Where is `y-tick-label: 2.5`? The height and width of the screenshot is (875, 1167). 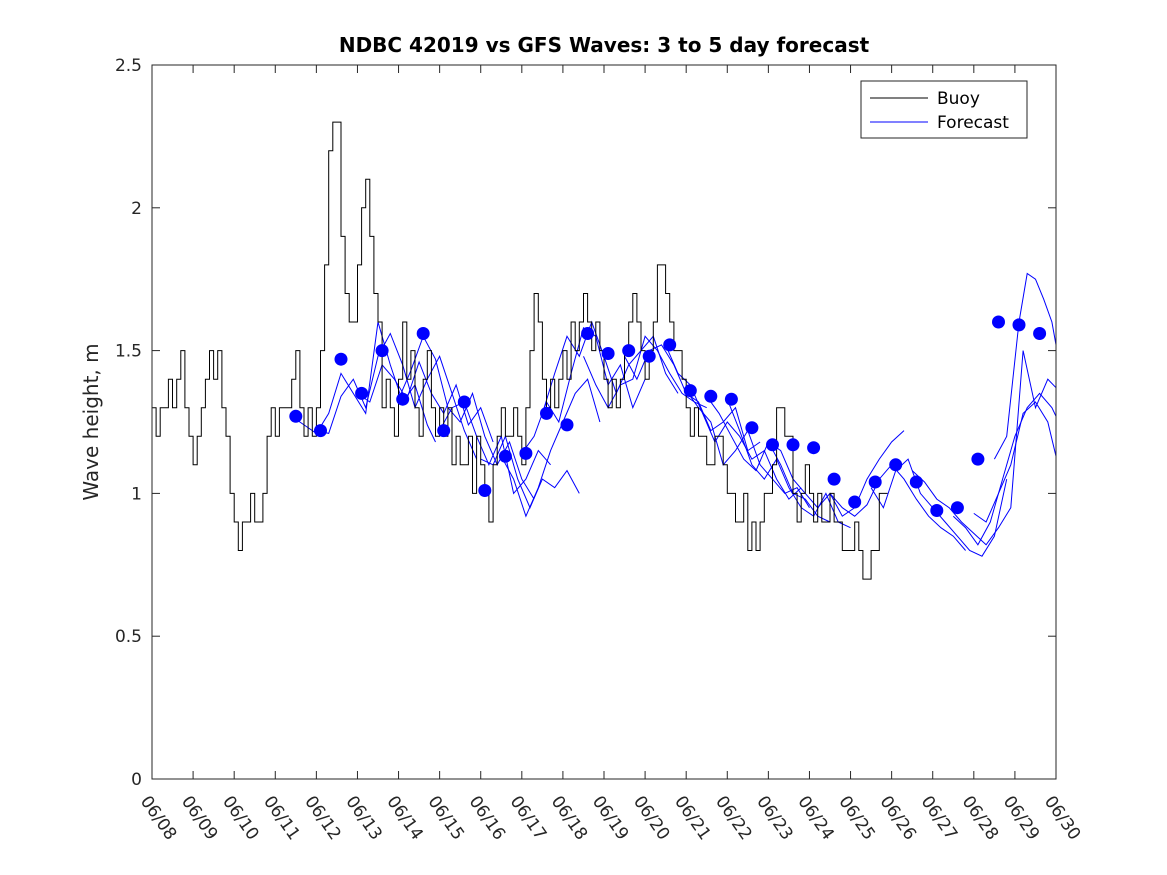 y-tick-label: 2.5 is located at coordinates (128, 66).